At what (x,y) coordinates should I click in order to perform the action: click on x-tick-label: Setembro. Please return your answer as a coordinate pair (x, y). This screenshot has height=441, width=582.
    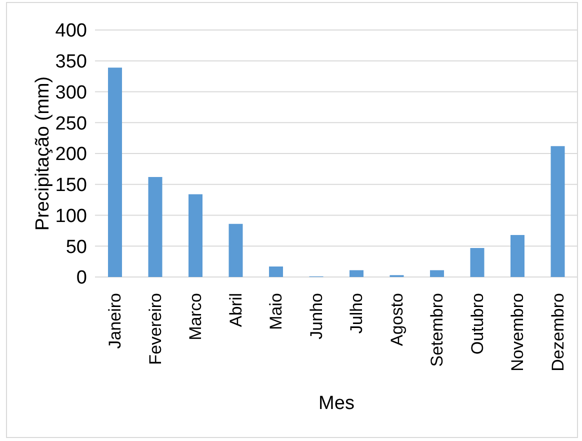
    Looking at the image, I should click on (437, 330).